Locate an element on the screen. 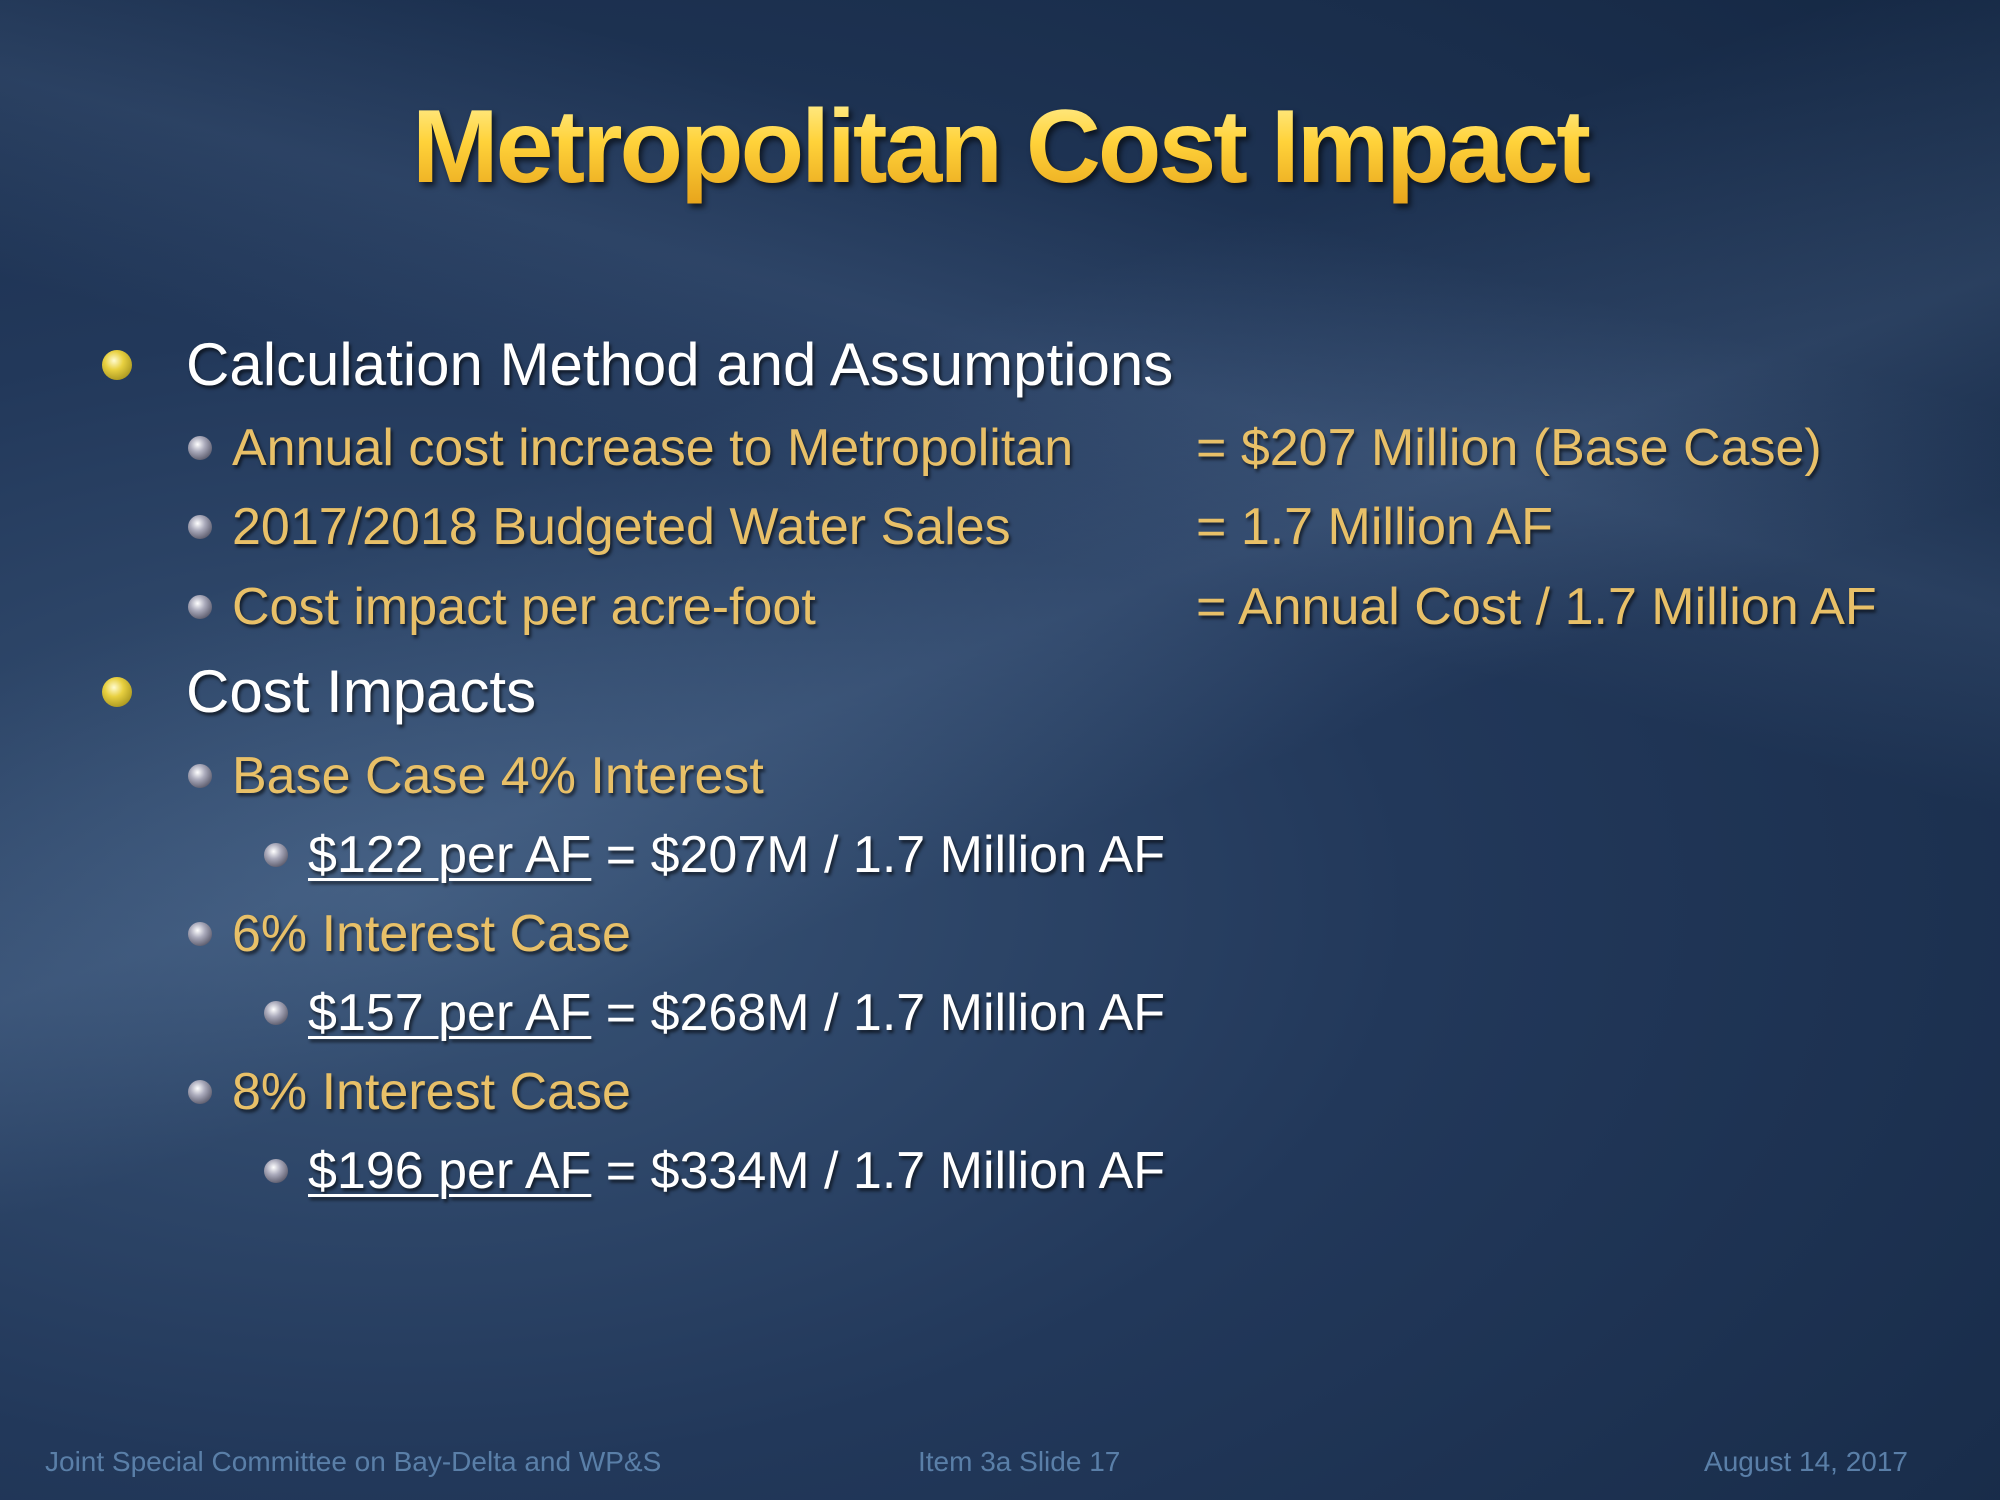 The height and width of the screenshot is (1500, 2000). bullet-8pct: 8% Interest Case is located at coordinates (409, 1092).